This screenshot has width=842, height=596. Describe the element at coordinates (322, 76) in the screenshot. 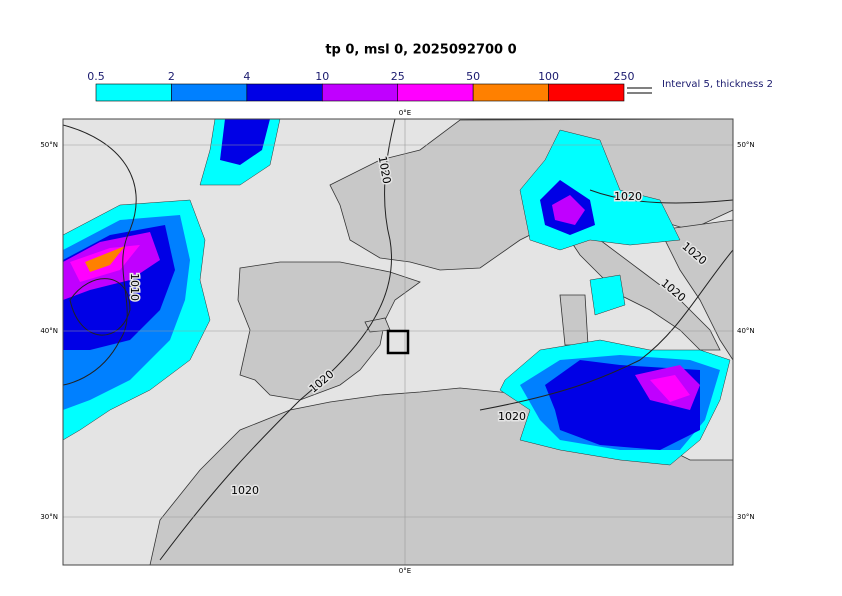

I see `colorbar-label: 10` at that location.